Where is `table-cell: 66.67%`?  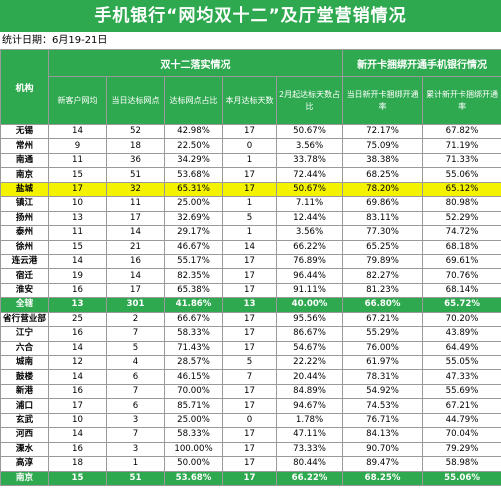 table-cell: 66.67% is located at coordinates (193, 319).